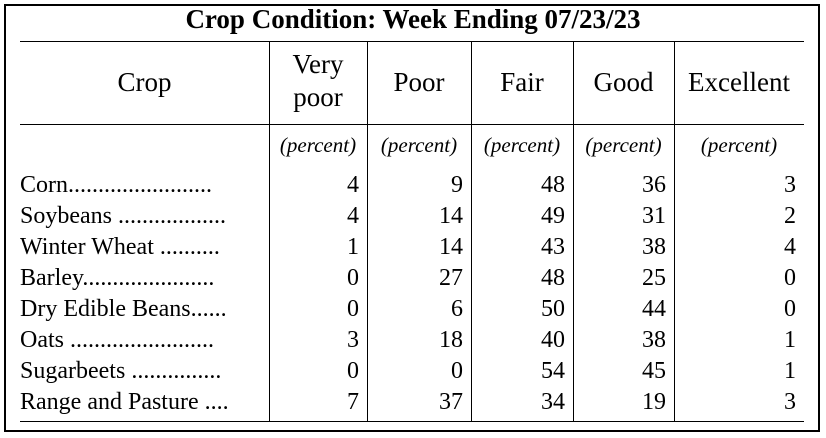 The width and height of the screenshot is (826, 438). What do you see at coordinates (353, 340) in the screenshot?
I see `cell-very-poor: 3` at bounding box center [353, 340].